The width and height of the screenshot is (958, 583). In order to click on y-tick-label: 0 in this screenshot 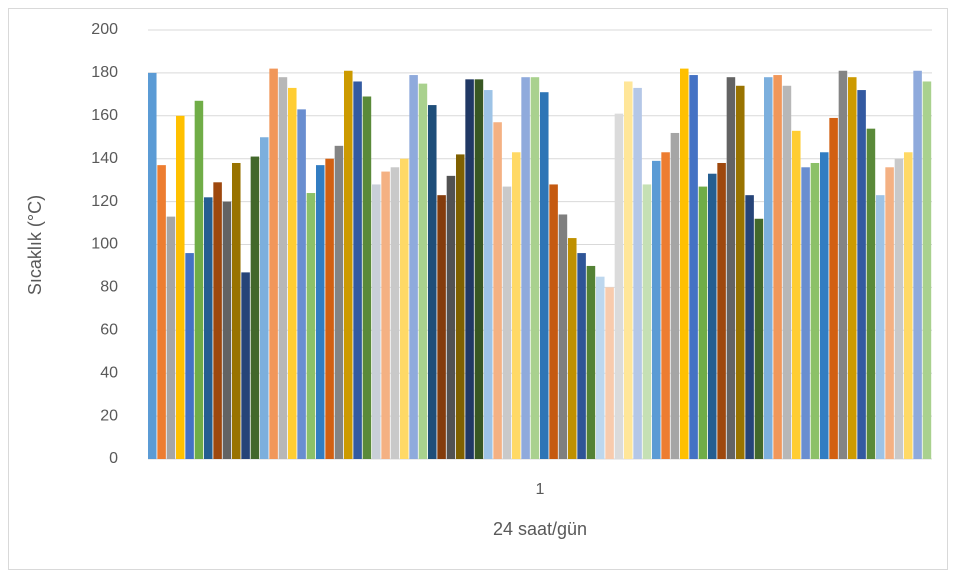, I will do `click(113, 458)`.